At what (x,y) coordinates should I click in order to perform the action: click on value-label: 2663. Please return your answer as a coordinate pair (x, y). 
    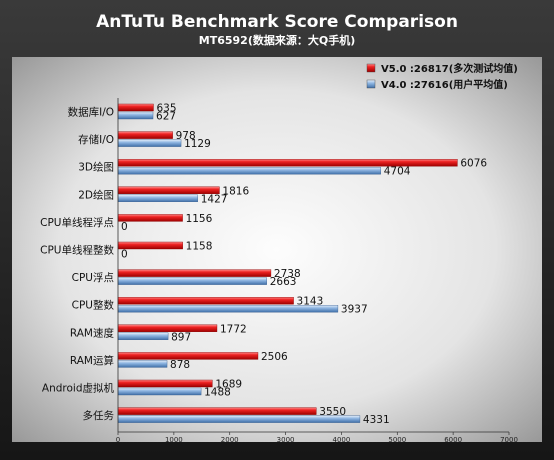
    Looking at the image, I should click on (283, 282).